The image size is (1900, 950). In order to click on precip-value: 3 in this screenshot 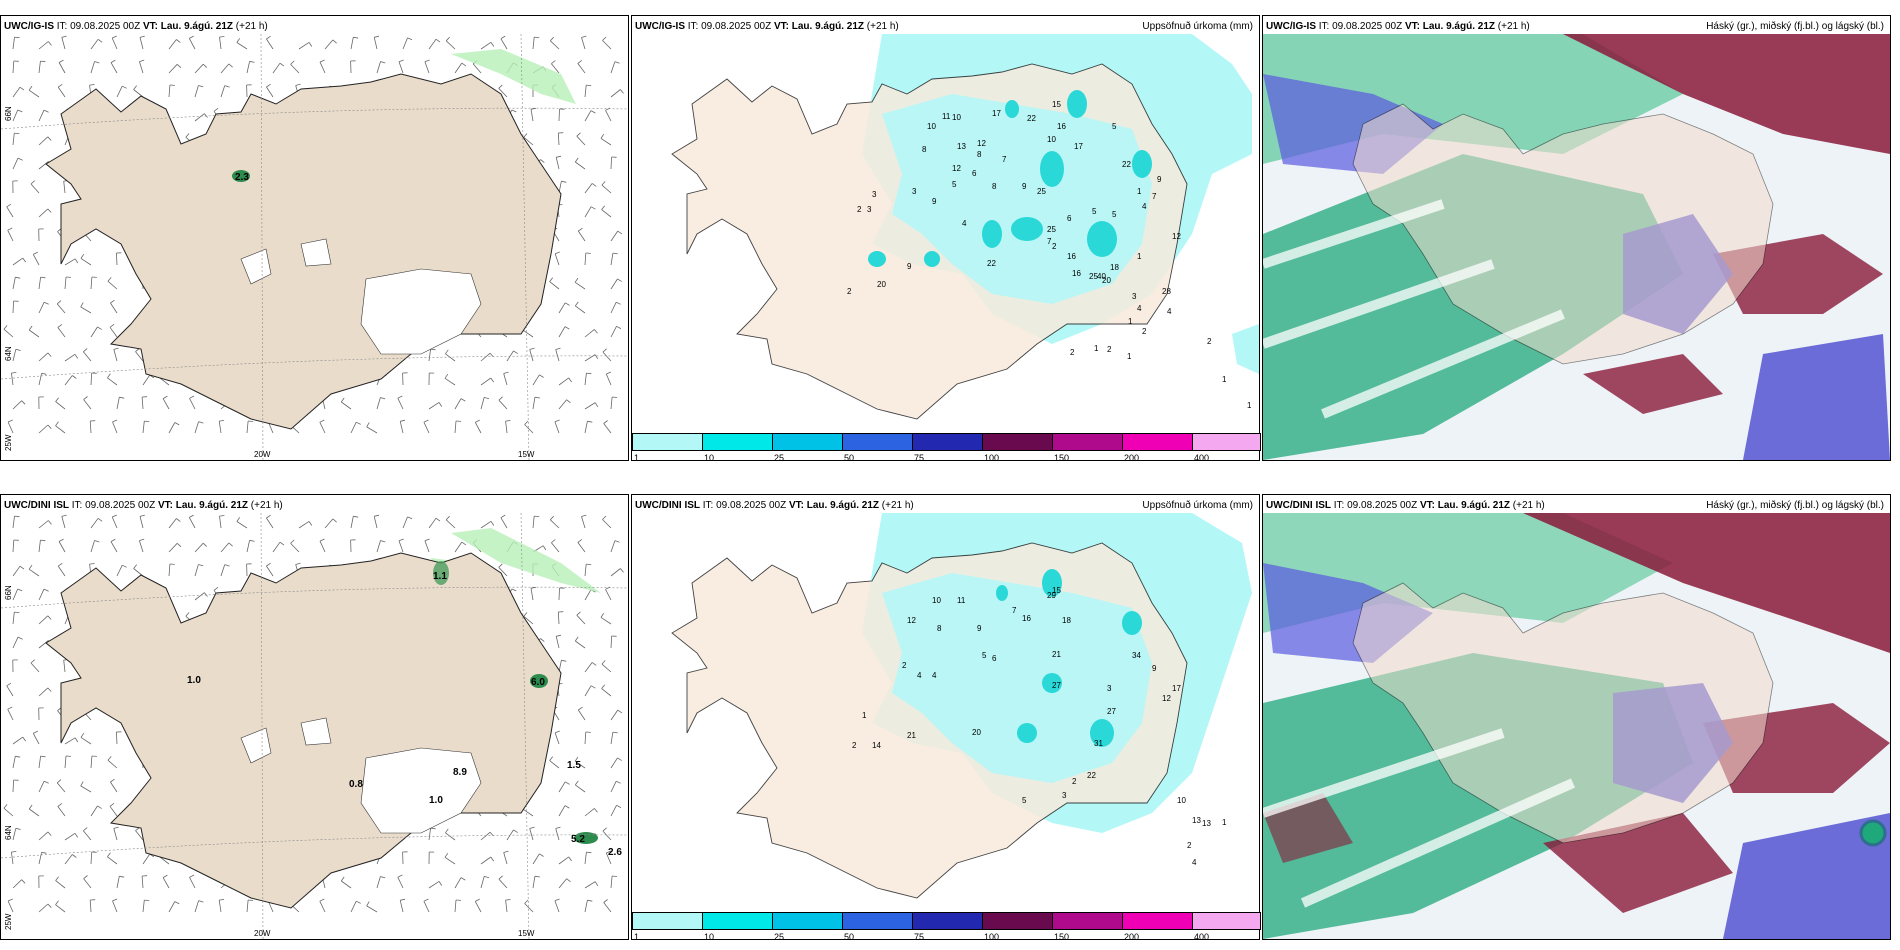, I will do `click(874, 194)`.